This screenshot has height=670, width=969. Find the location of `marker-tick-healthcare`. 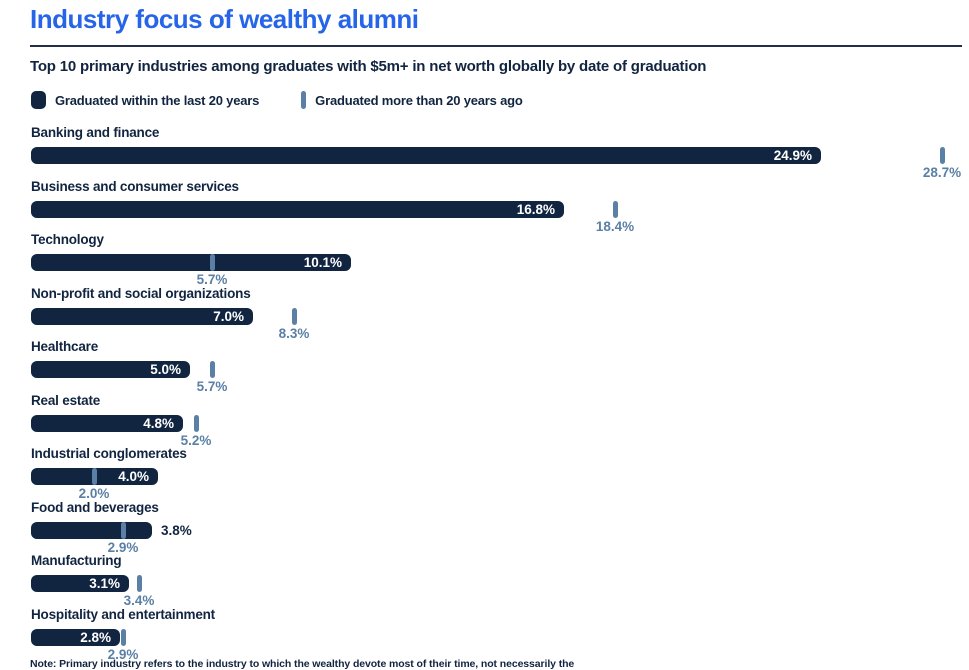

marker-tick-healthcare is located at coordinates (212, 369).